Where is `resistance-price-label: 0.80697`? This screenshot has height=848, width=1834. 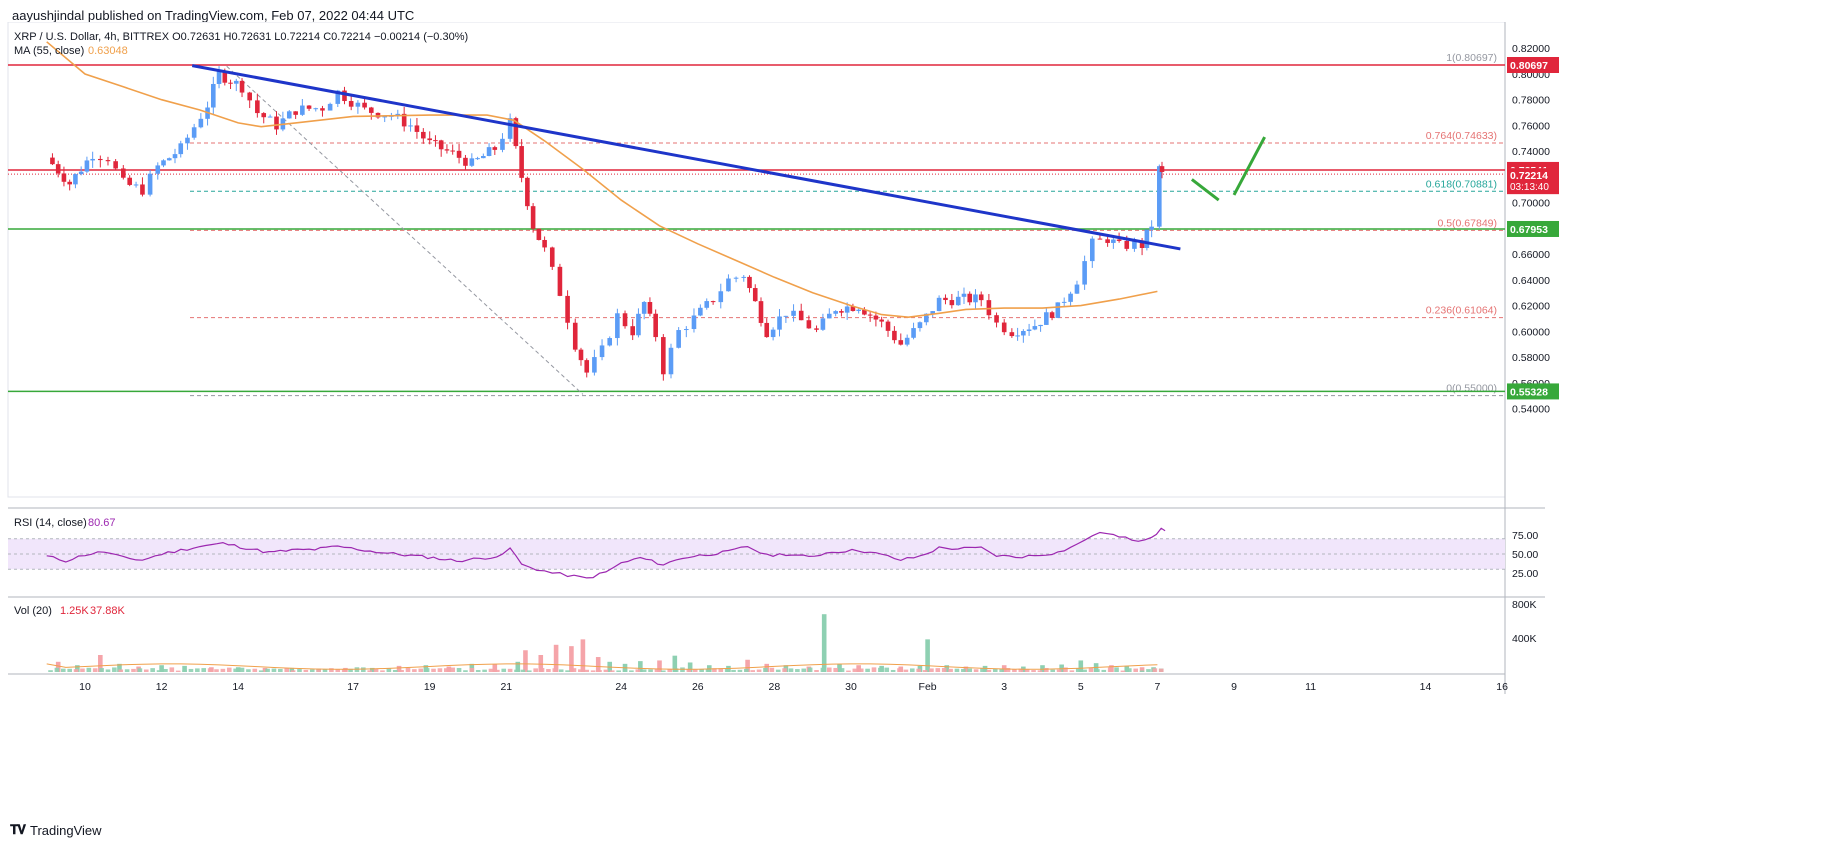 resistance-price-label: 0.80697 is located at coordinates (1529, 66).